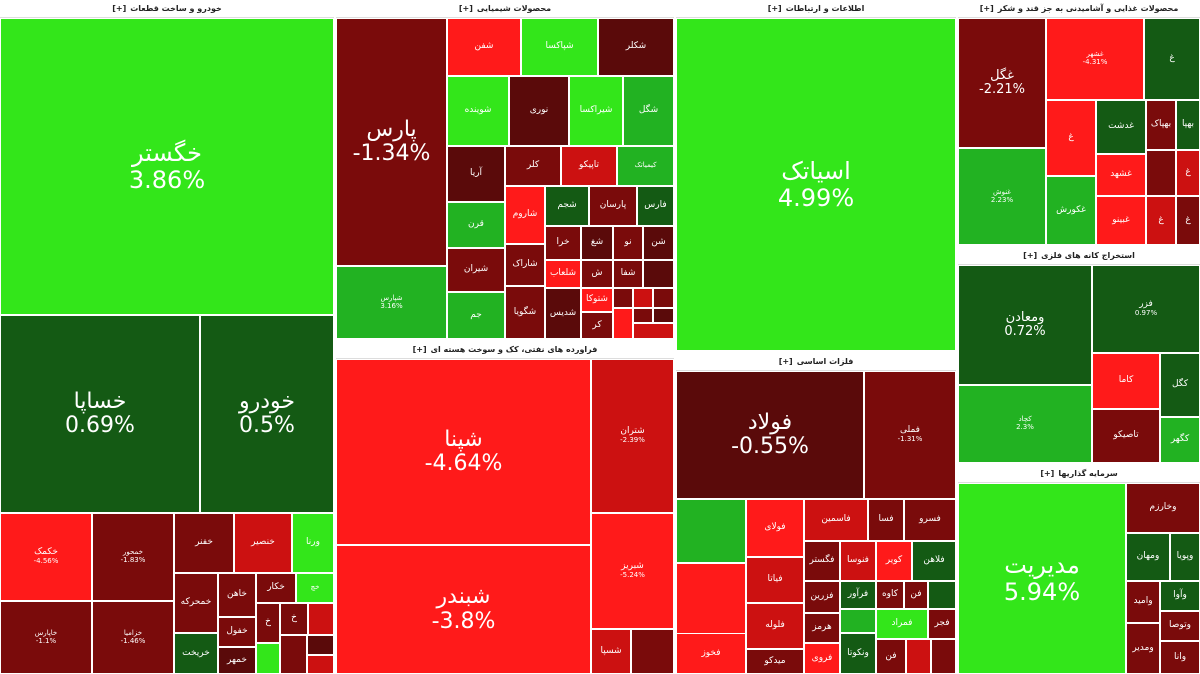 The width and height of the screenshot is (1200, 674). Describe the element at coordinates (636, 47) in the screenshot. I see `stock-tile: شکلر` at that location.